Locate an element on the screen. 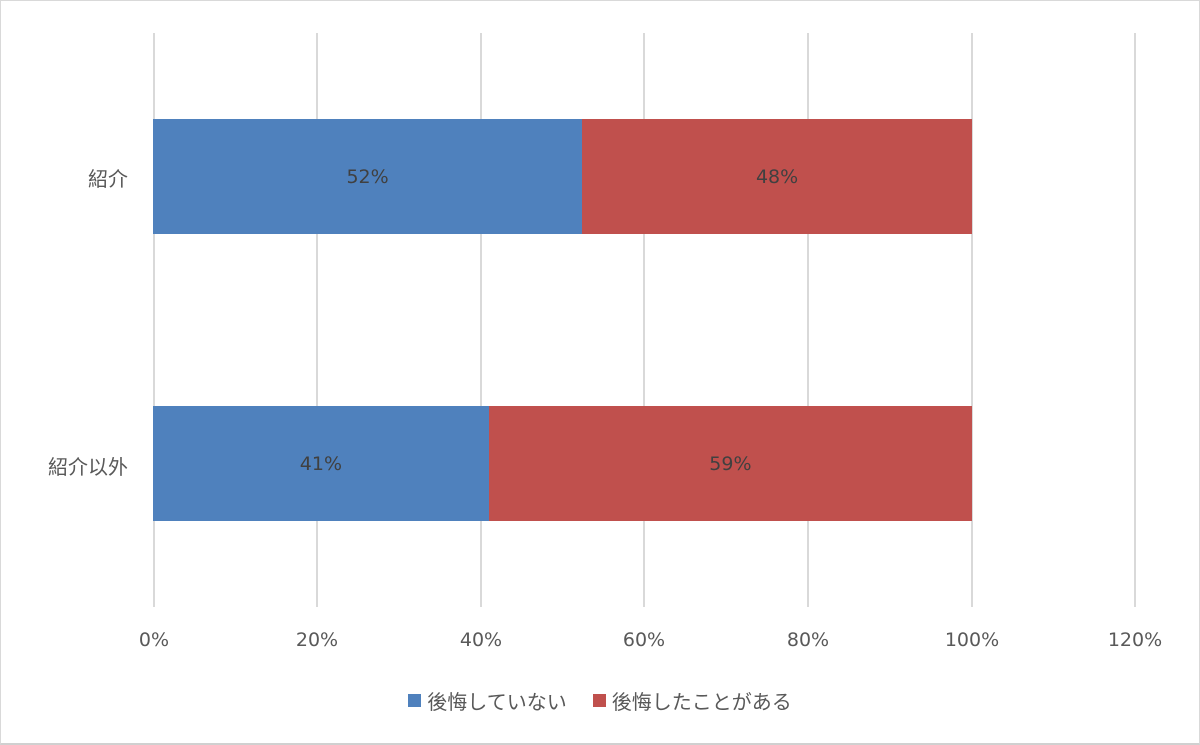 This screenshot has height=745, width=1200. x-tick-label: 60% is located at coordinates (644, 640).